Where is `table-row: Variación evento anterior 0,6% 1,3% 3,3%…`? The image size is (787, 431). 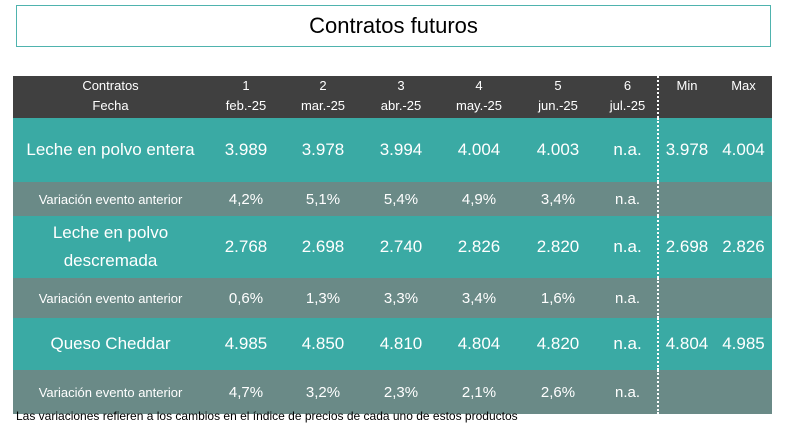 table-row: Variación evento anterior 0,6% 1,3% 3,3%… is located at coordinates (392, 298).